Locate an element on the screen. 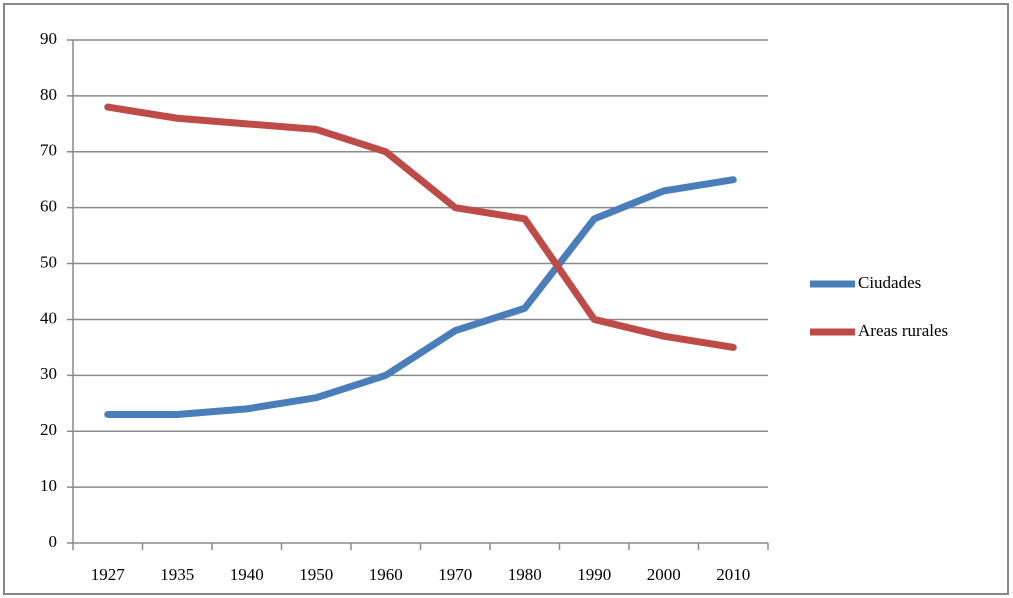  y-tick-label: 80 is located at coordinates (48, 94).